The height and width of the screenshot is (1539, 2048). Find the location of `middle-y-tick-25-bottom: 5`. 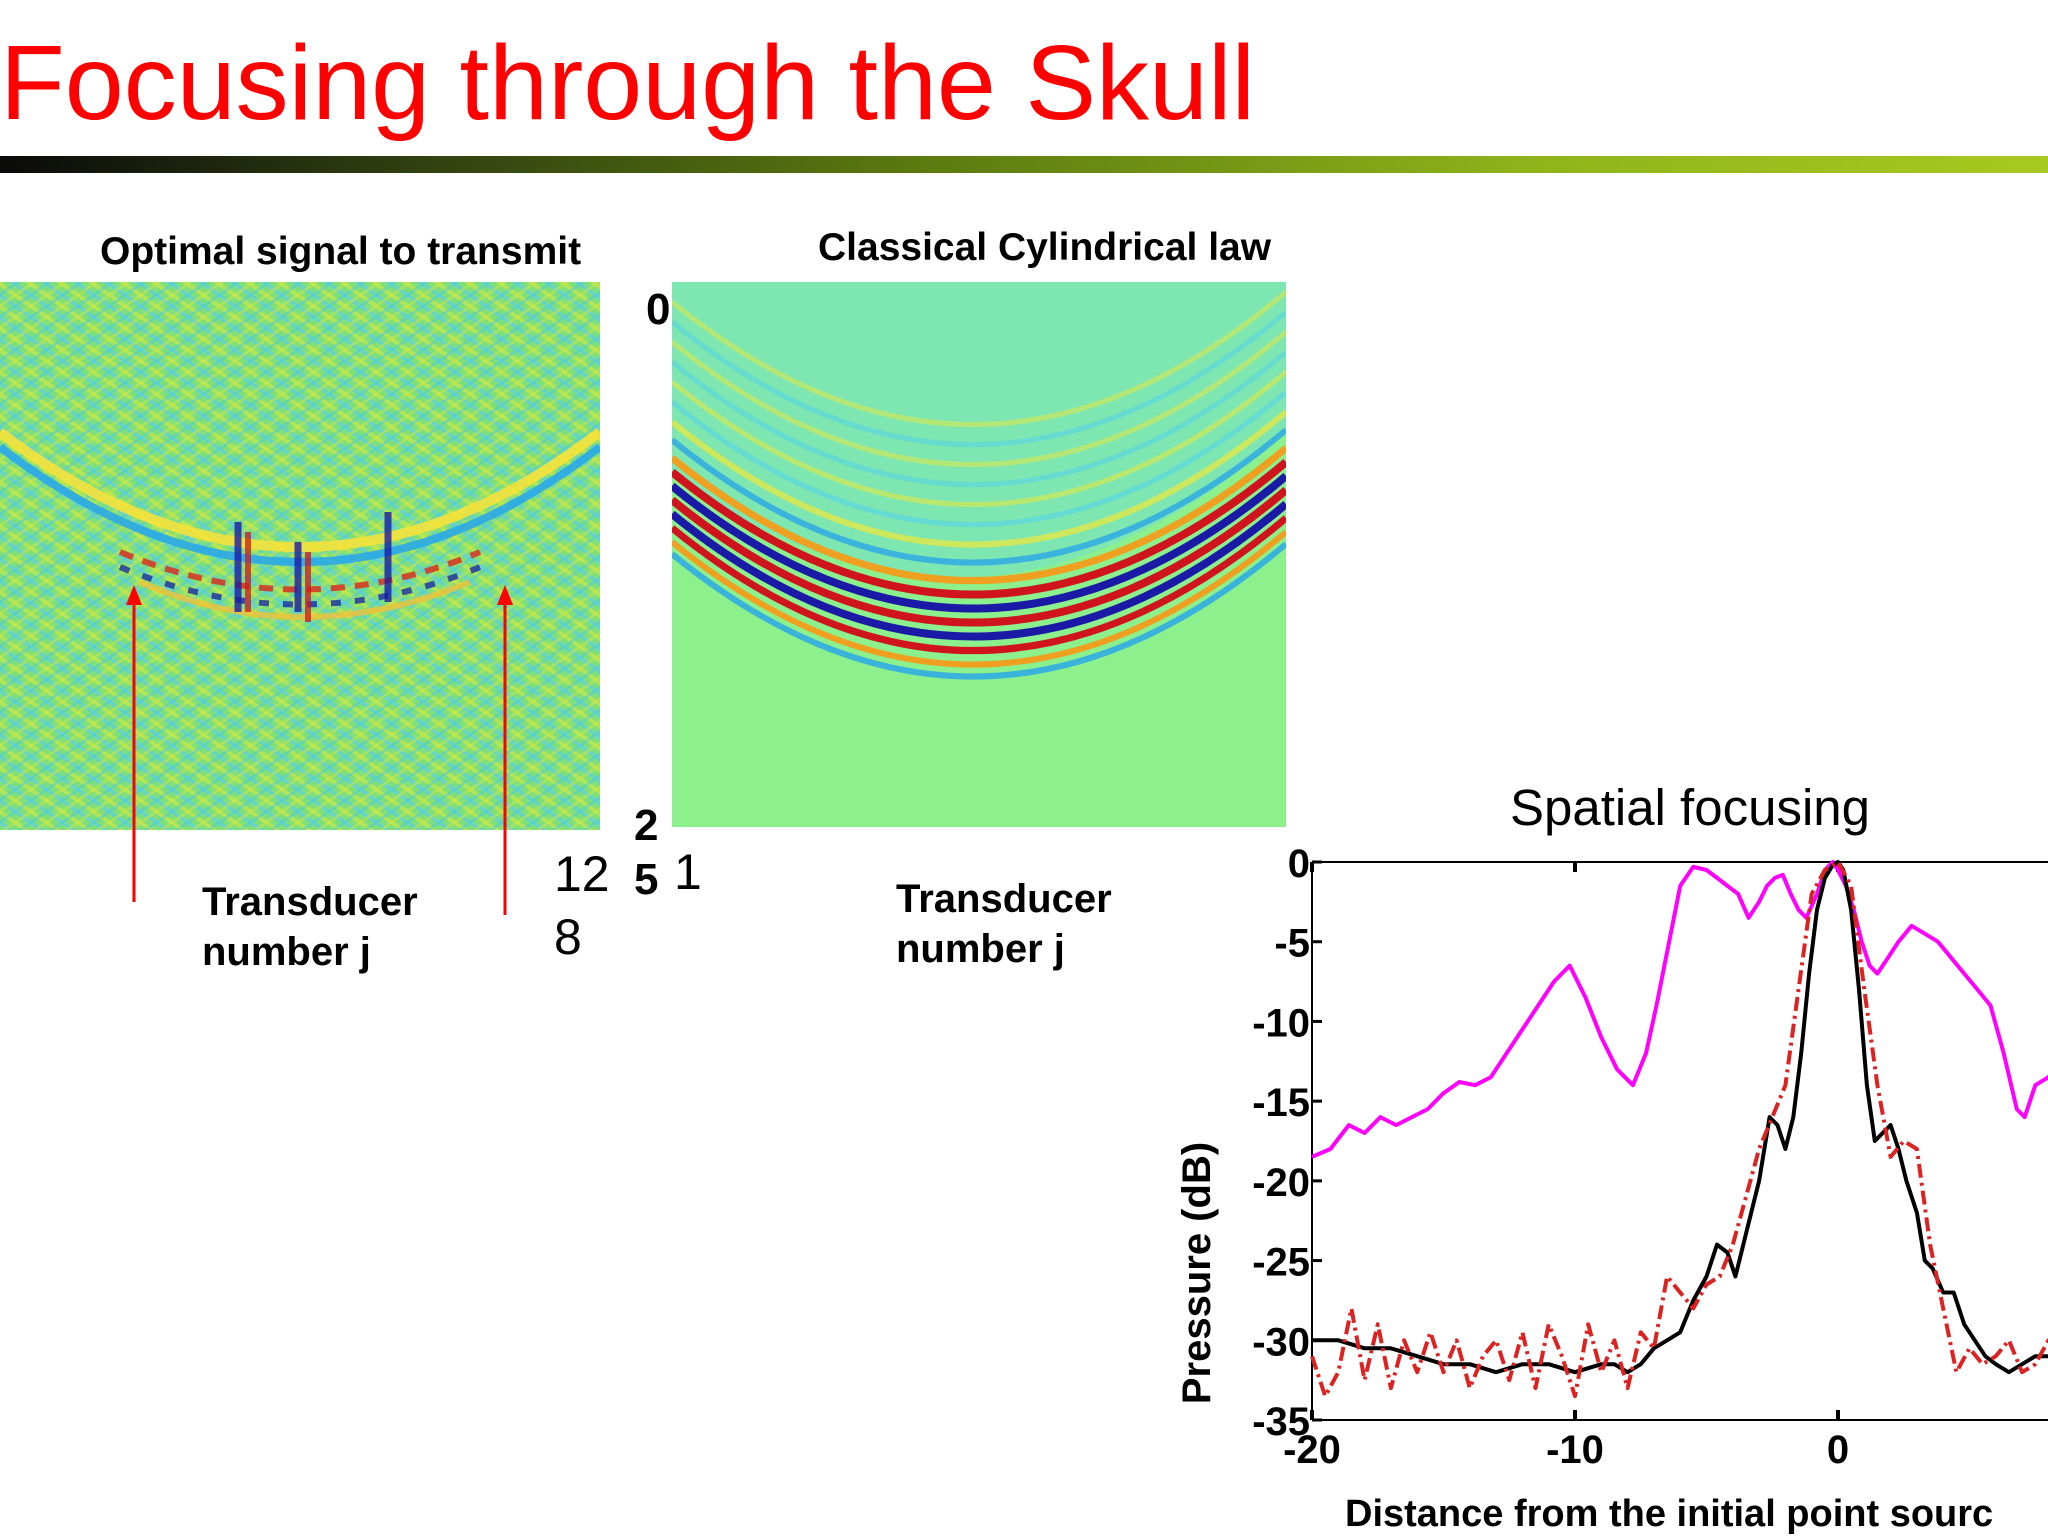

middle-y-tick-25-bottom: 5 is located at coordinates (646, 879).